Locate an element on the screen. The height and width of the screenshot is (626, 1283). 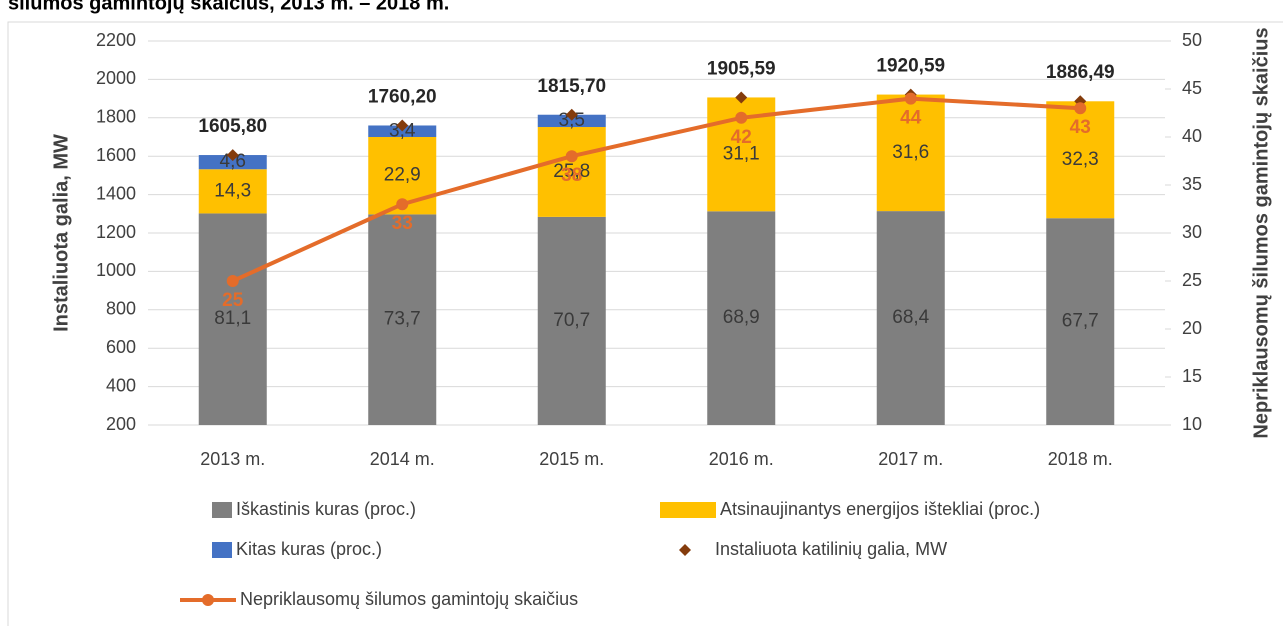
y2-tick-label: 45 is located at coordinates (1192, 88).